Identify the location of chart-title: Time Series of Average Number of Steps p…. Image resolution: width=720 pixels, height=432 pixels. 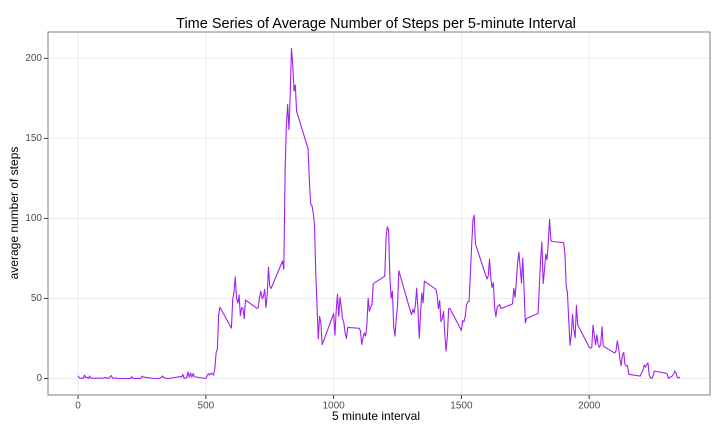
(376, 24).